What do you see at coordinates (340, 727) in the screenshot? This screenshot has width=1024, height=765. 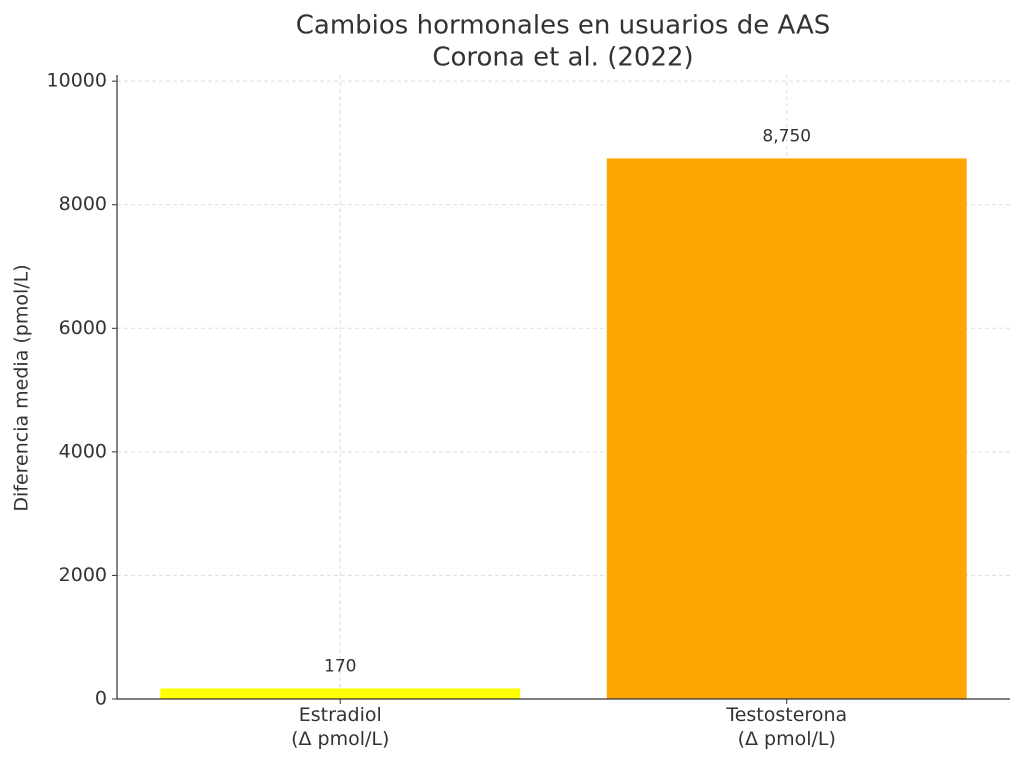 I see `x-tick-label: Estradiol (Δ pmol/L)` at bounding box center [340, 727].